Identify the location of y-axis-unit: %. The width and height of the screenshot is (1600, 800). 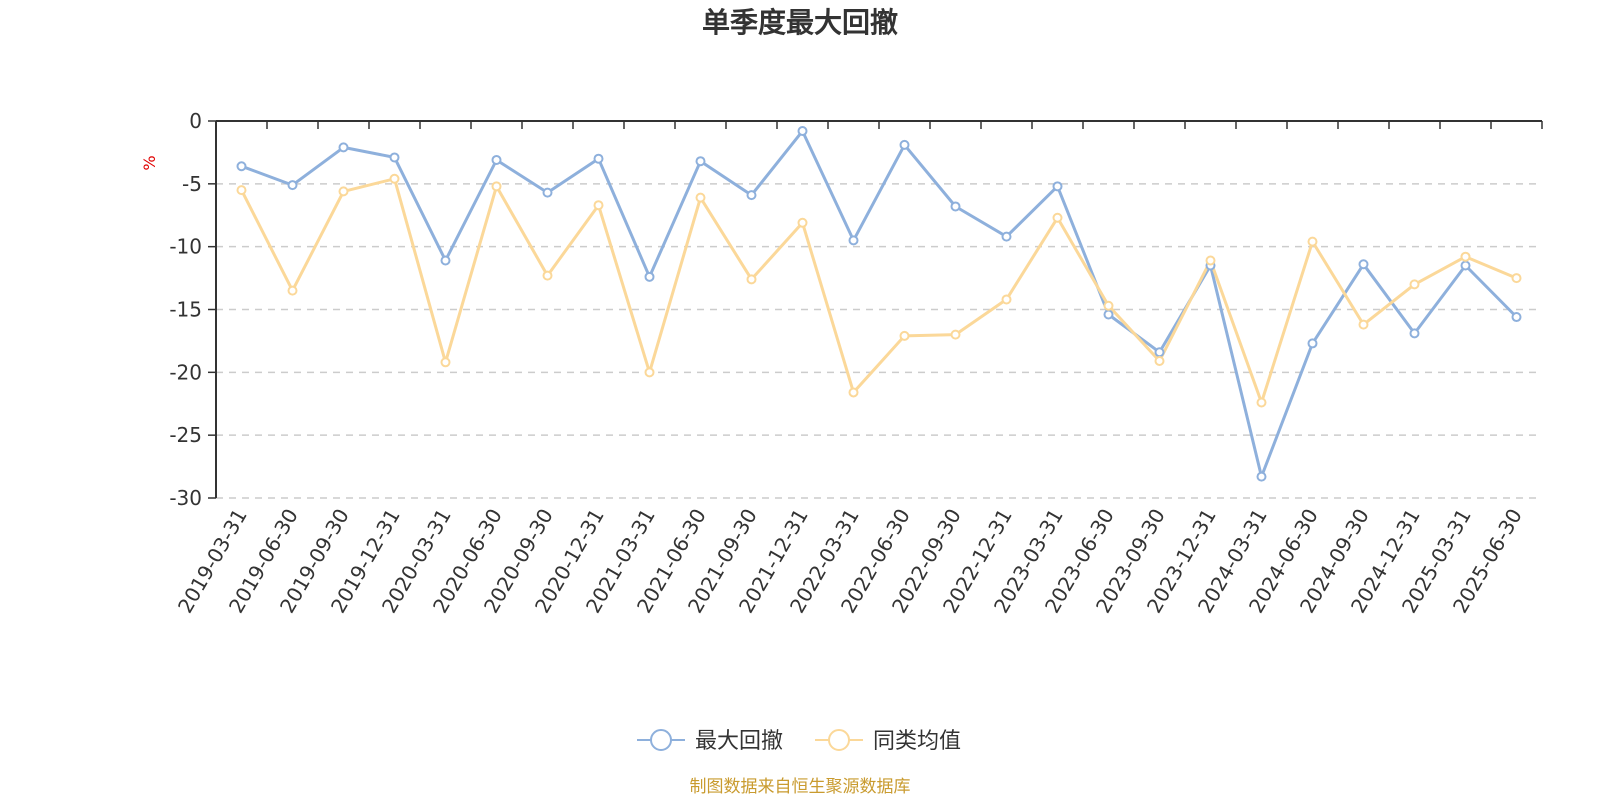
(149, 162).